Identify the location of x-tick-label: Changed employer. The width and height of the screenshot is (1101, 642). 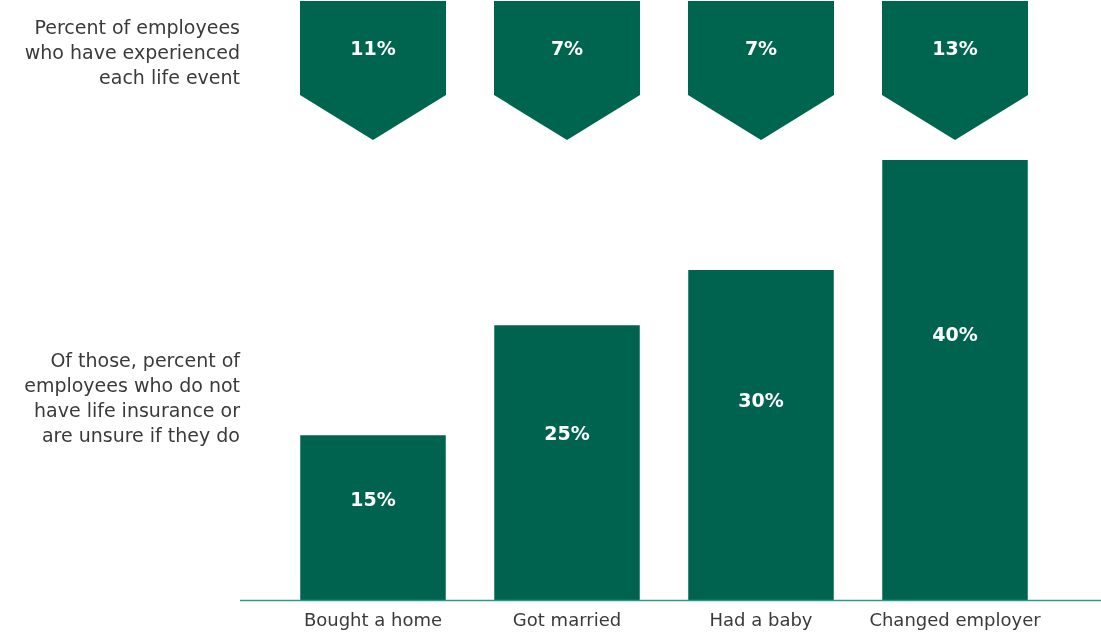
(955, 619).